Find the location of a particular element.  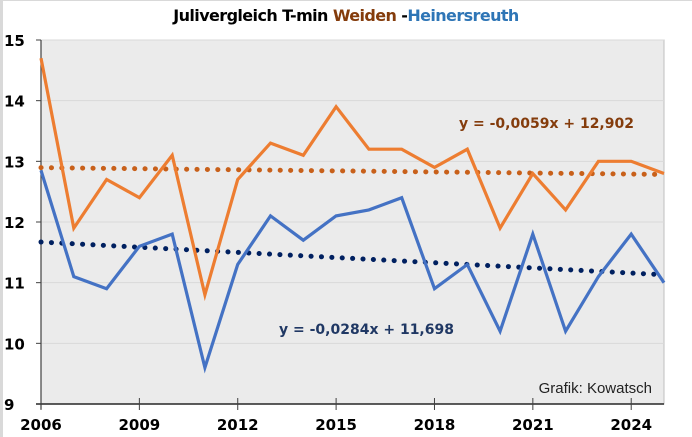

x-tick-label: 2009 is located at coordinates (139, 425).